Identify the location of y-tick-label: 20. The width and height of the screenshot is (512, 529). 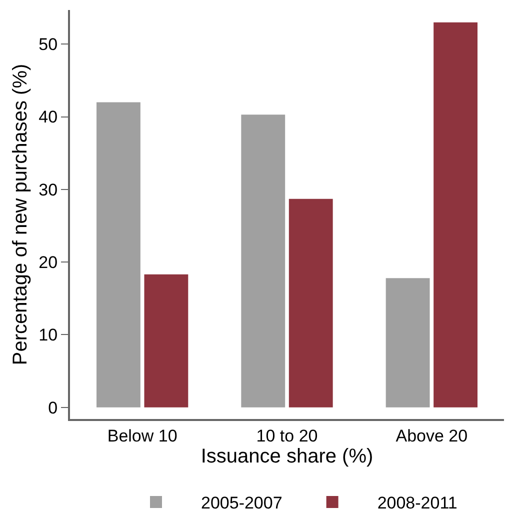
(48, 262).